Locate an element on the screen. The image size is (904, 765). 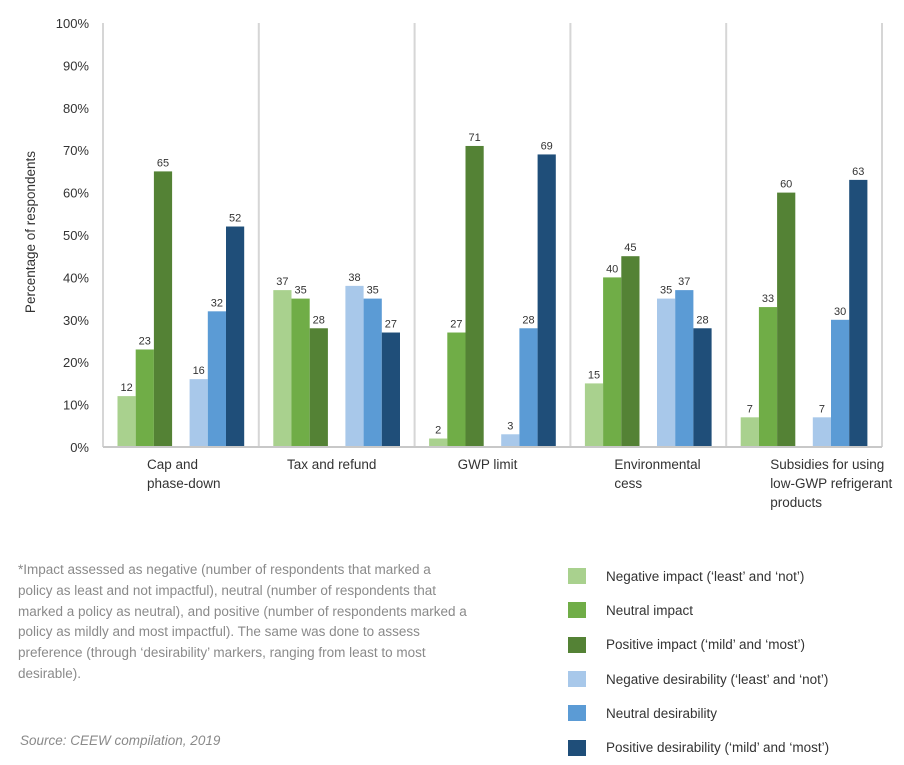
y-tick-label: 20% is located at coordinates (76, 362).